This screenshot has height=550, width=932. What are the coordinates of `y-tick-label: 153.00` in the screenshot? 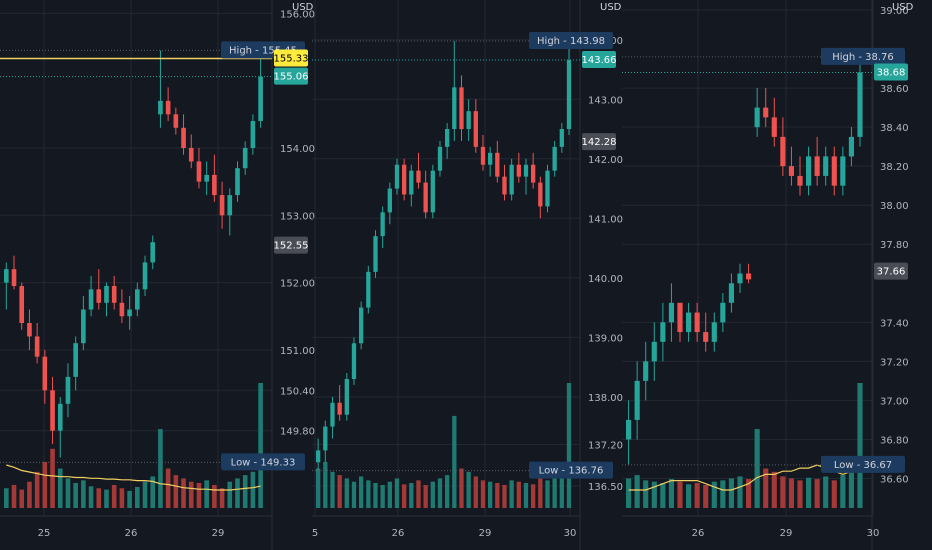 It's located at (297, 216).